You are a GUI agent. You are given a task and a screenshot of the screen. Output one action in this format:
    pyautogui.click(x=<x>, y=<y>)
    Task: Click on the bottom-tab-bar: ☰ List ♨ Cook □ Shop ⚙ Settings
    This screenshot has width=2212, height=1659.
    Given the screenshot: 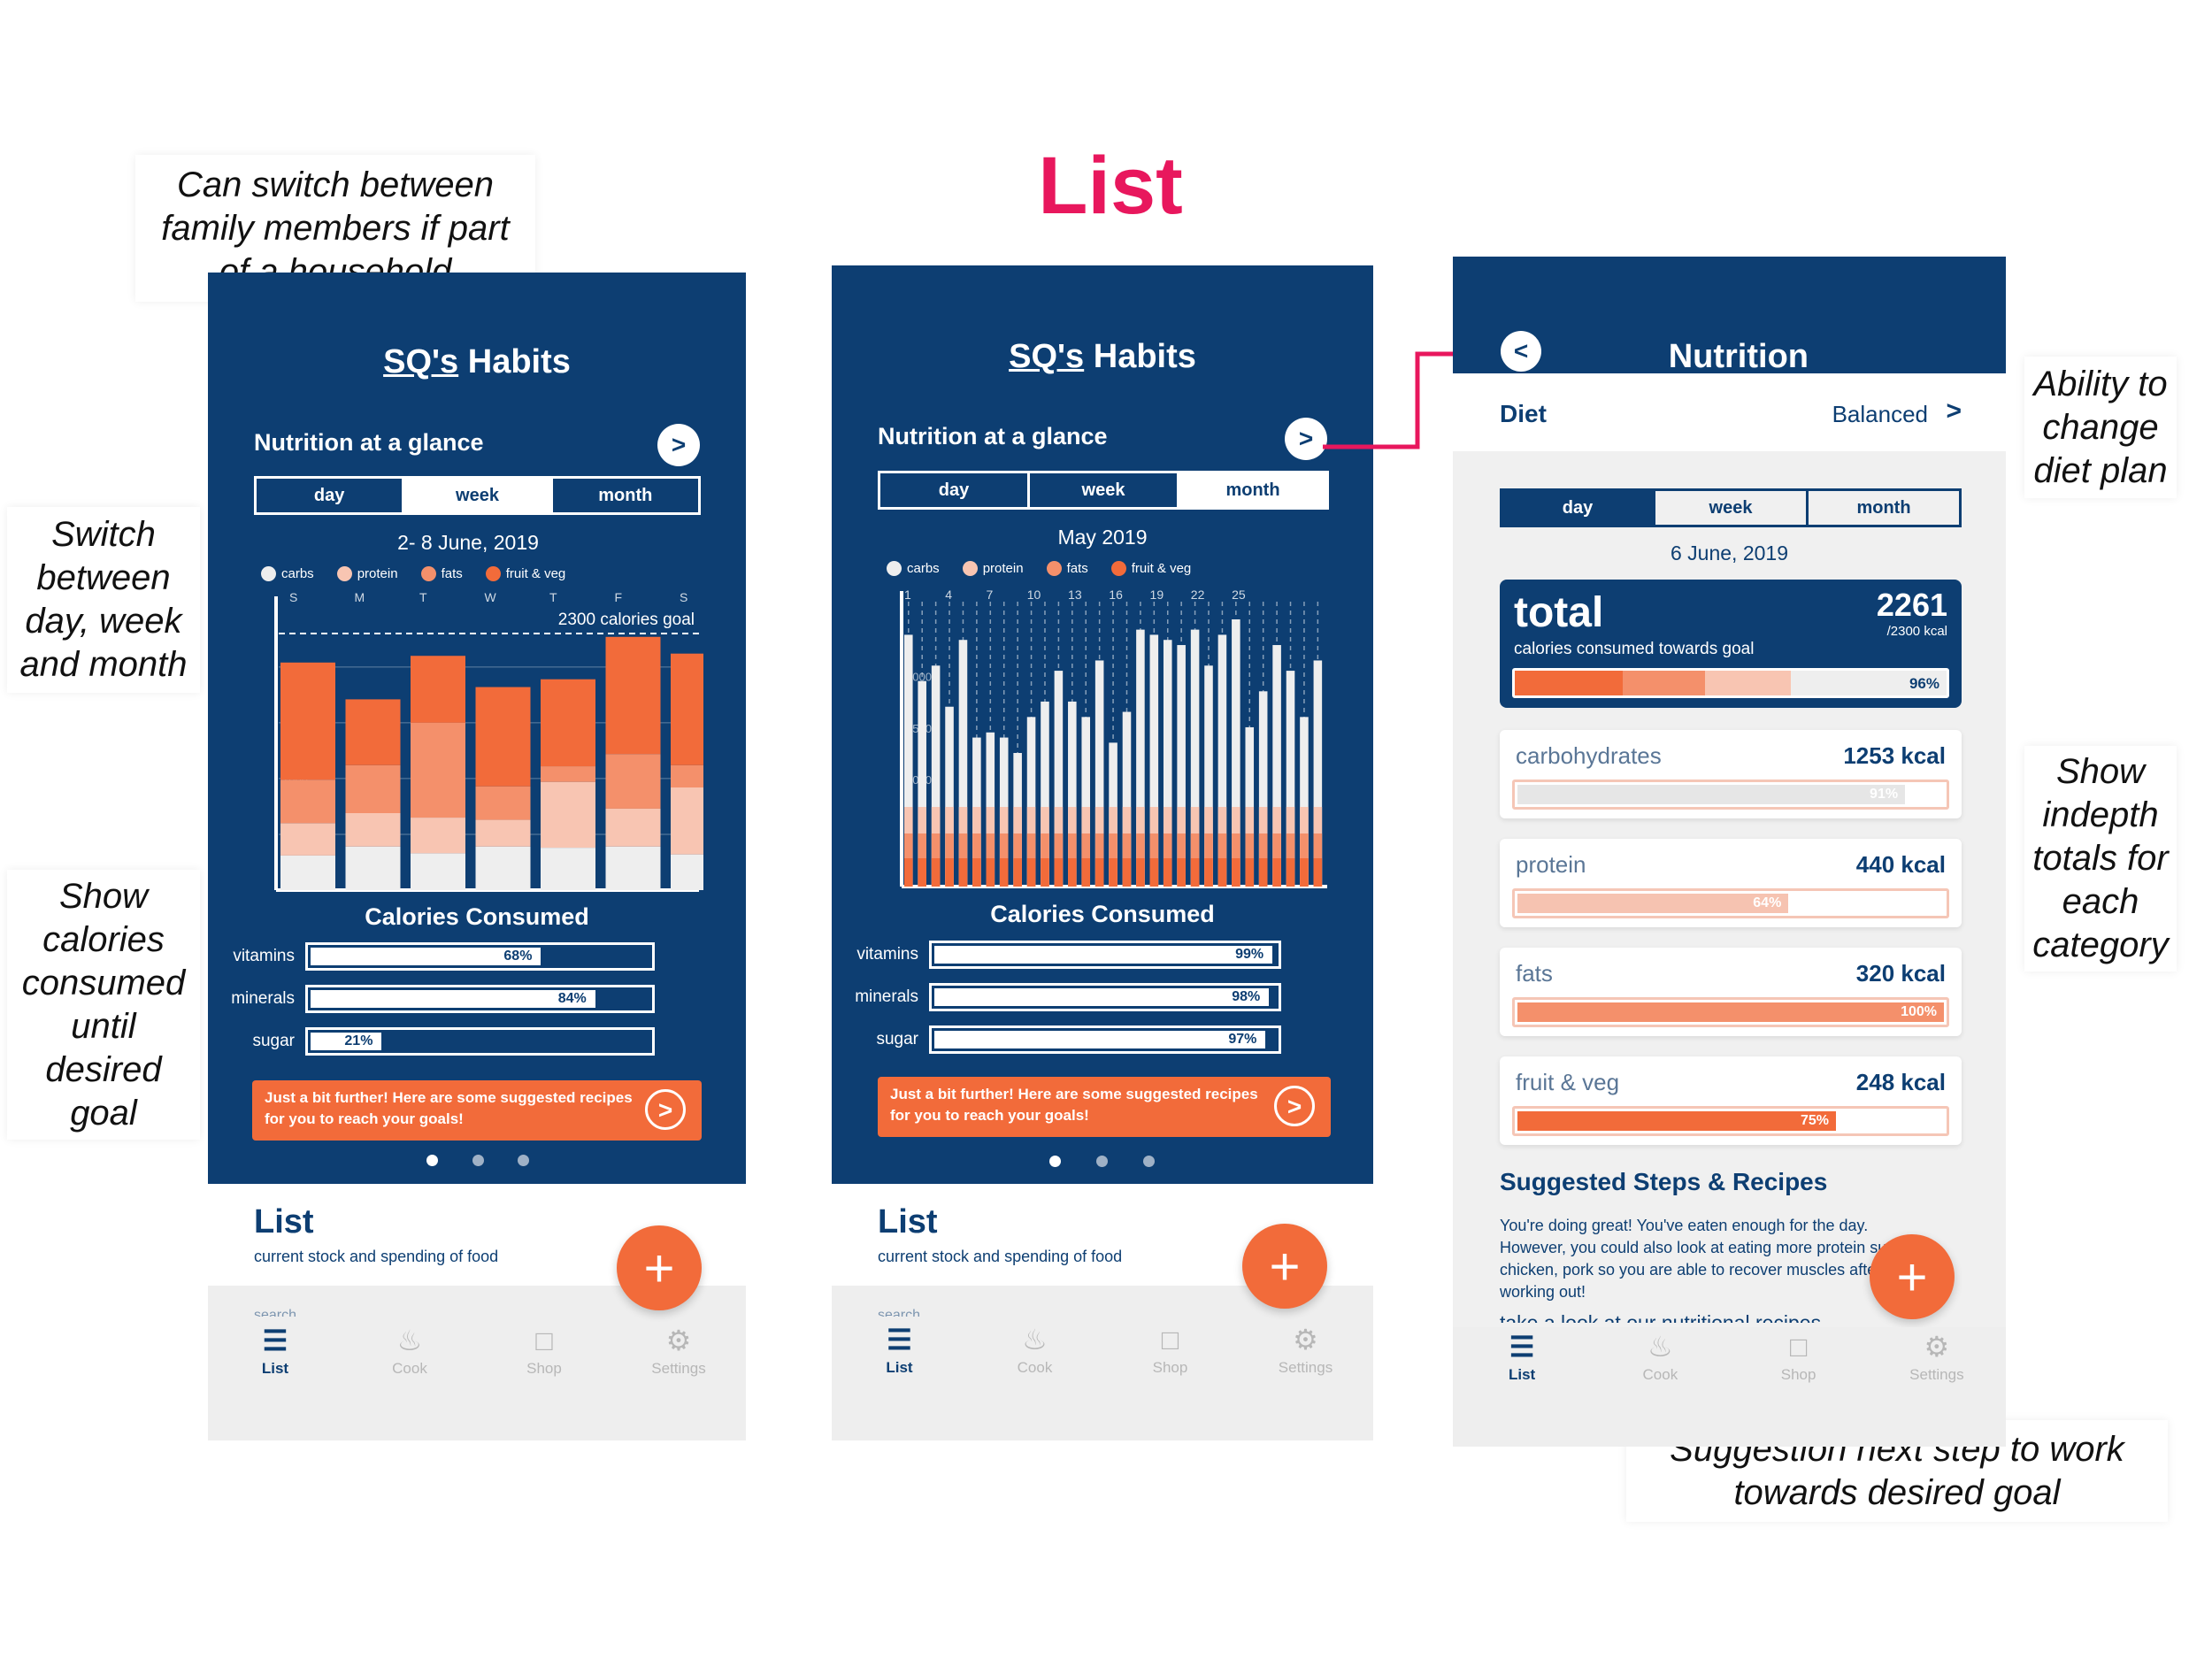 What is the action you would take?
    pyautogui.click(x=477, y=1350)
    